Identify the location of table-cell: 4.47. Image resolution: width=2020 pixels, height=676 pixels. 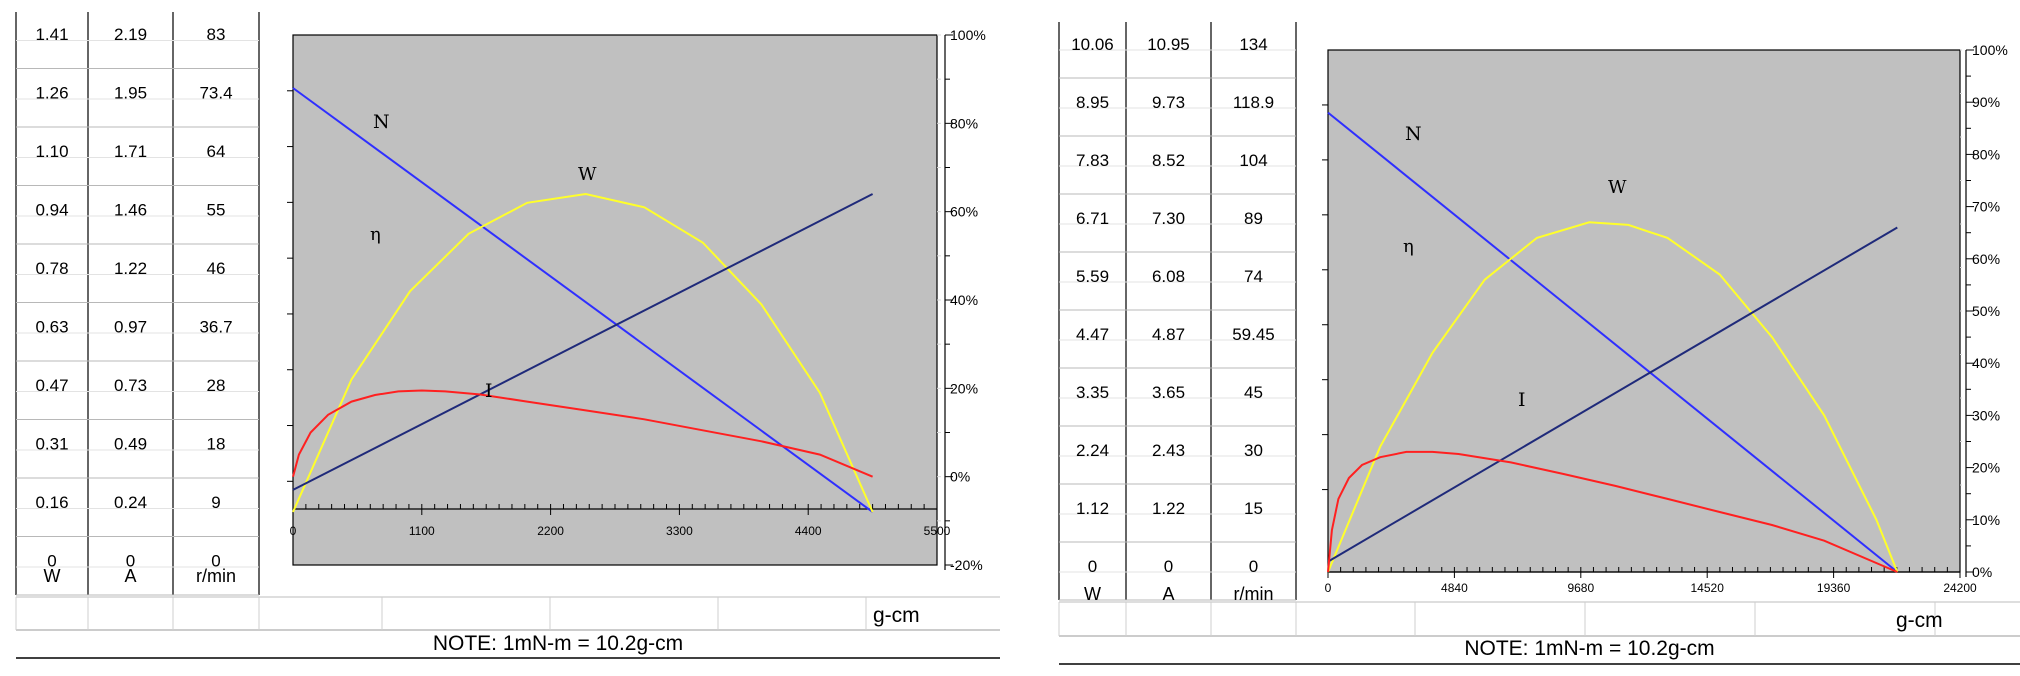
(1092, 334).